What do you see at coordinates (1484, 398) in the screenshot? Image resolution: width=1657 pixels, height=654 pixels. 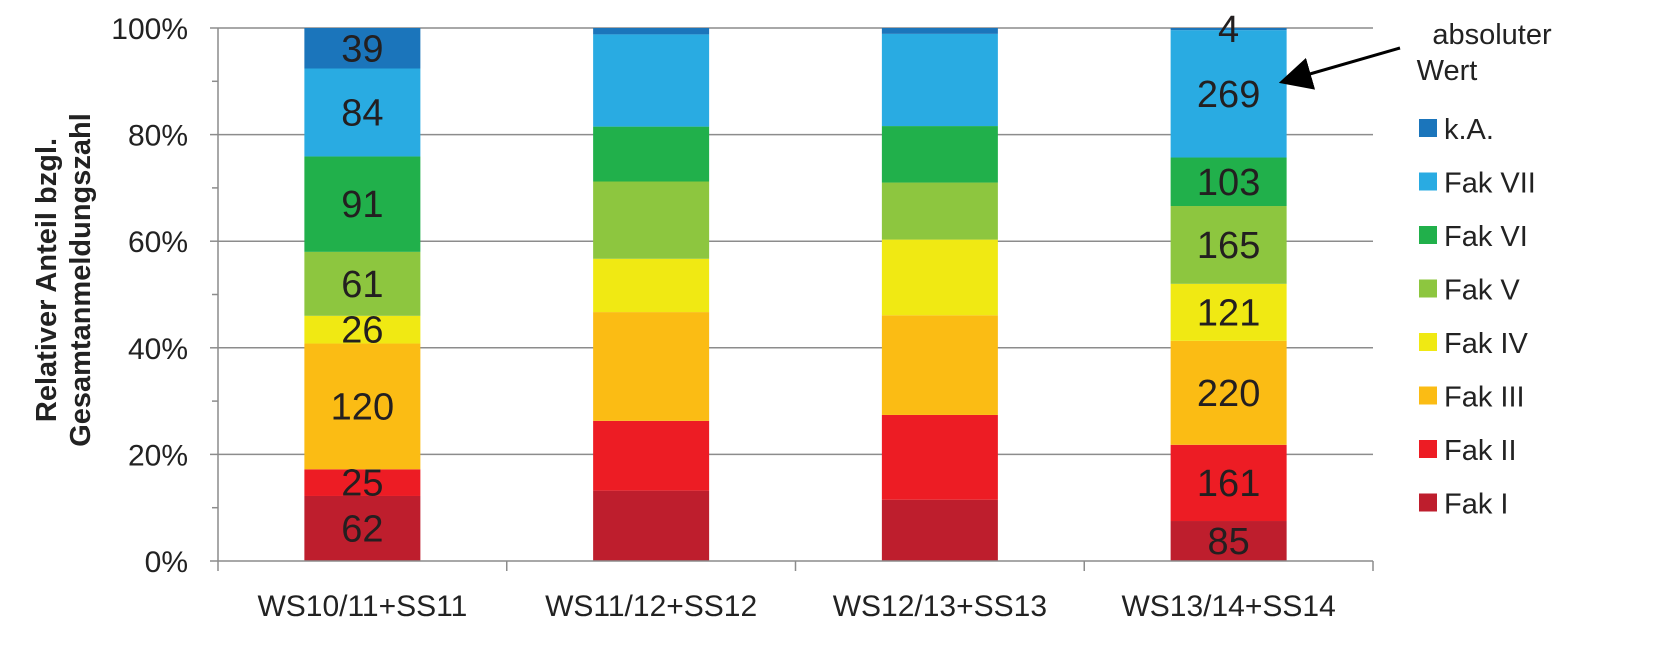 I see `legend-label: Fak III` at bounding box center [1484, 398].